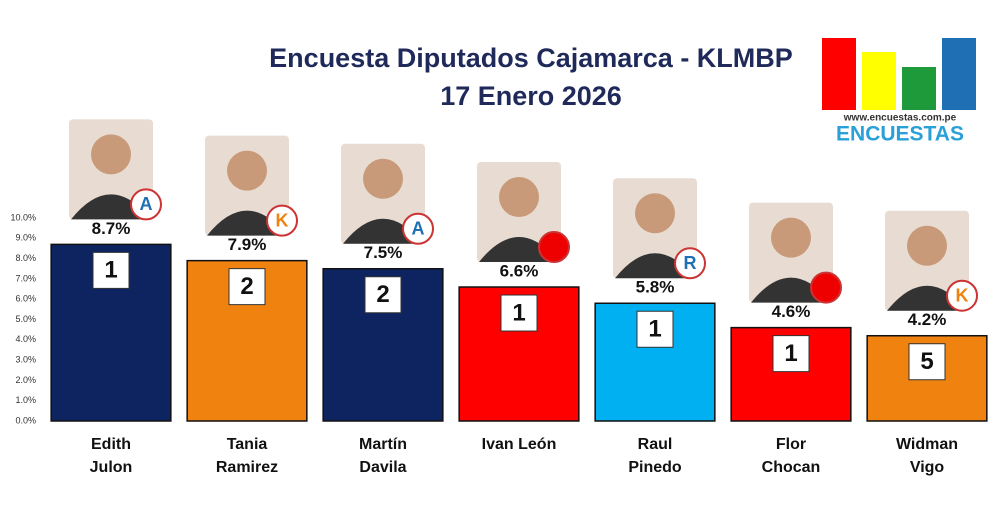  I want to click on y-tick-label: 10.0%, so click(23, 217).